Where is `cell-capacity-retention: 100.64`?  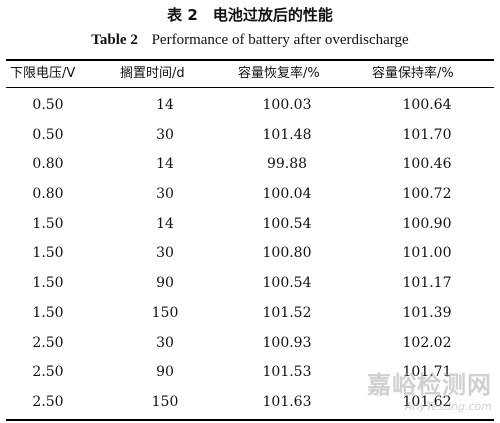 cell-capacity-retention: 100.64 is located at coordinates (427, 105).